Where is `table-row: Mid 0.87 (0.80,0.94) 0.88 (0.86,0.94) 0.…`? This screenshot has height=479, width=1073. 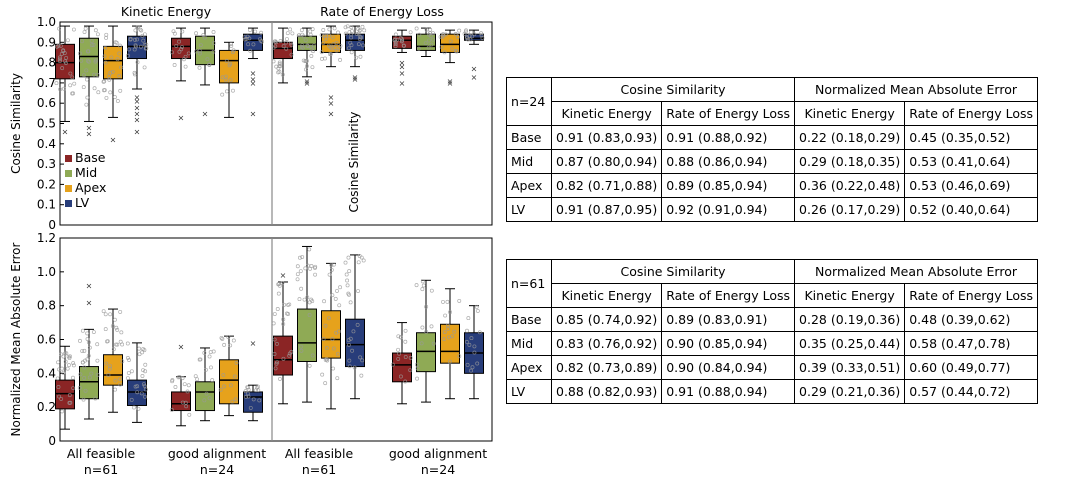 table-row: Mid 0.87 (0.80,0.94) 0.88 (0.86,0.94) 0.… is located at coordinates (772, 162).